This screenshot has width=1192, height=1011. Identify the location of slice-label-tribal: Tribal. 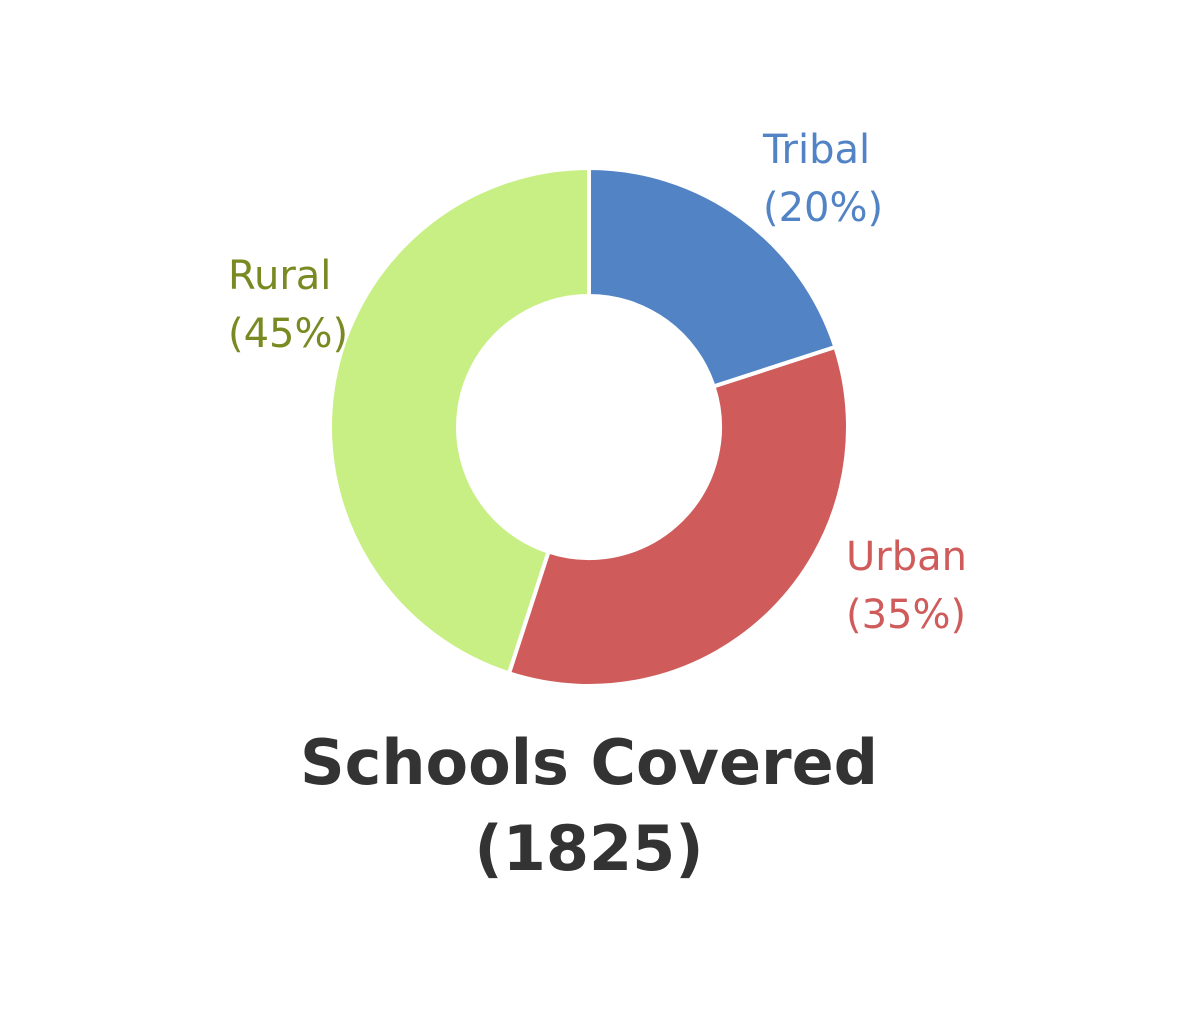
(816, 150).